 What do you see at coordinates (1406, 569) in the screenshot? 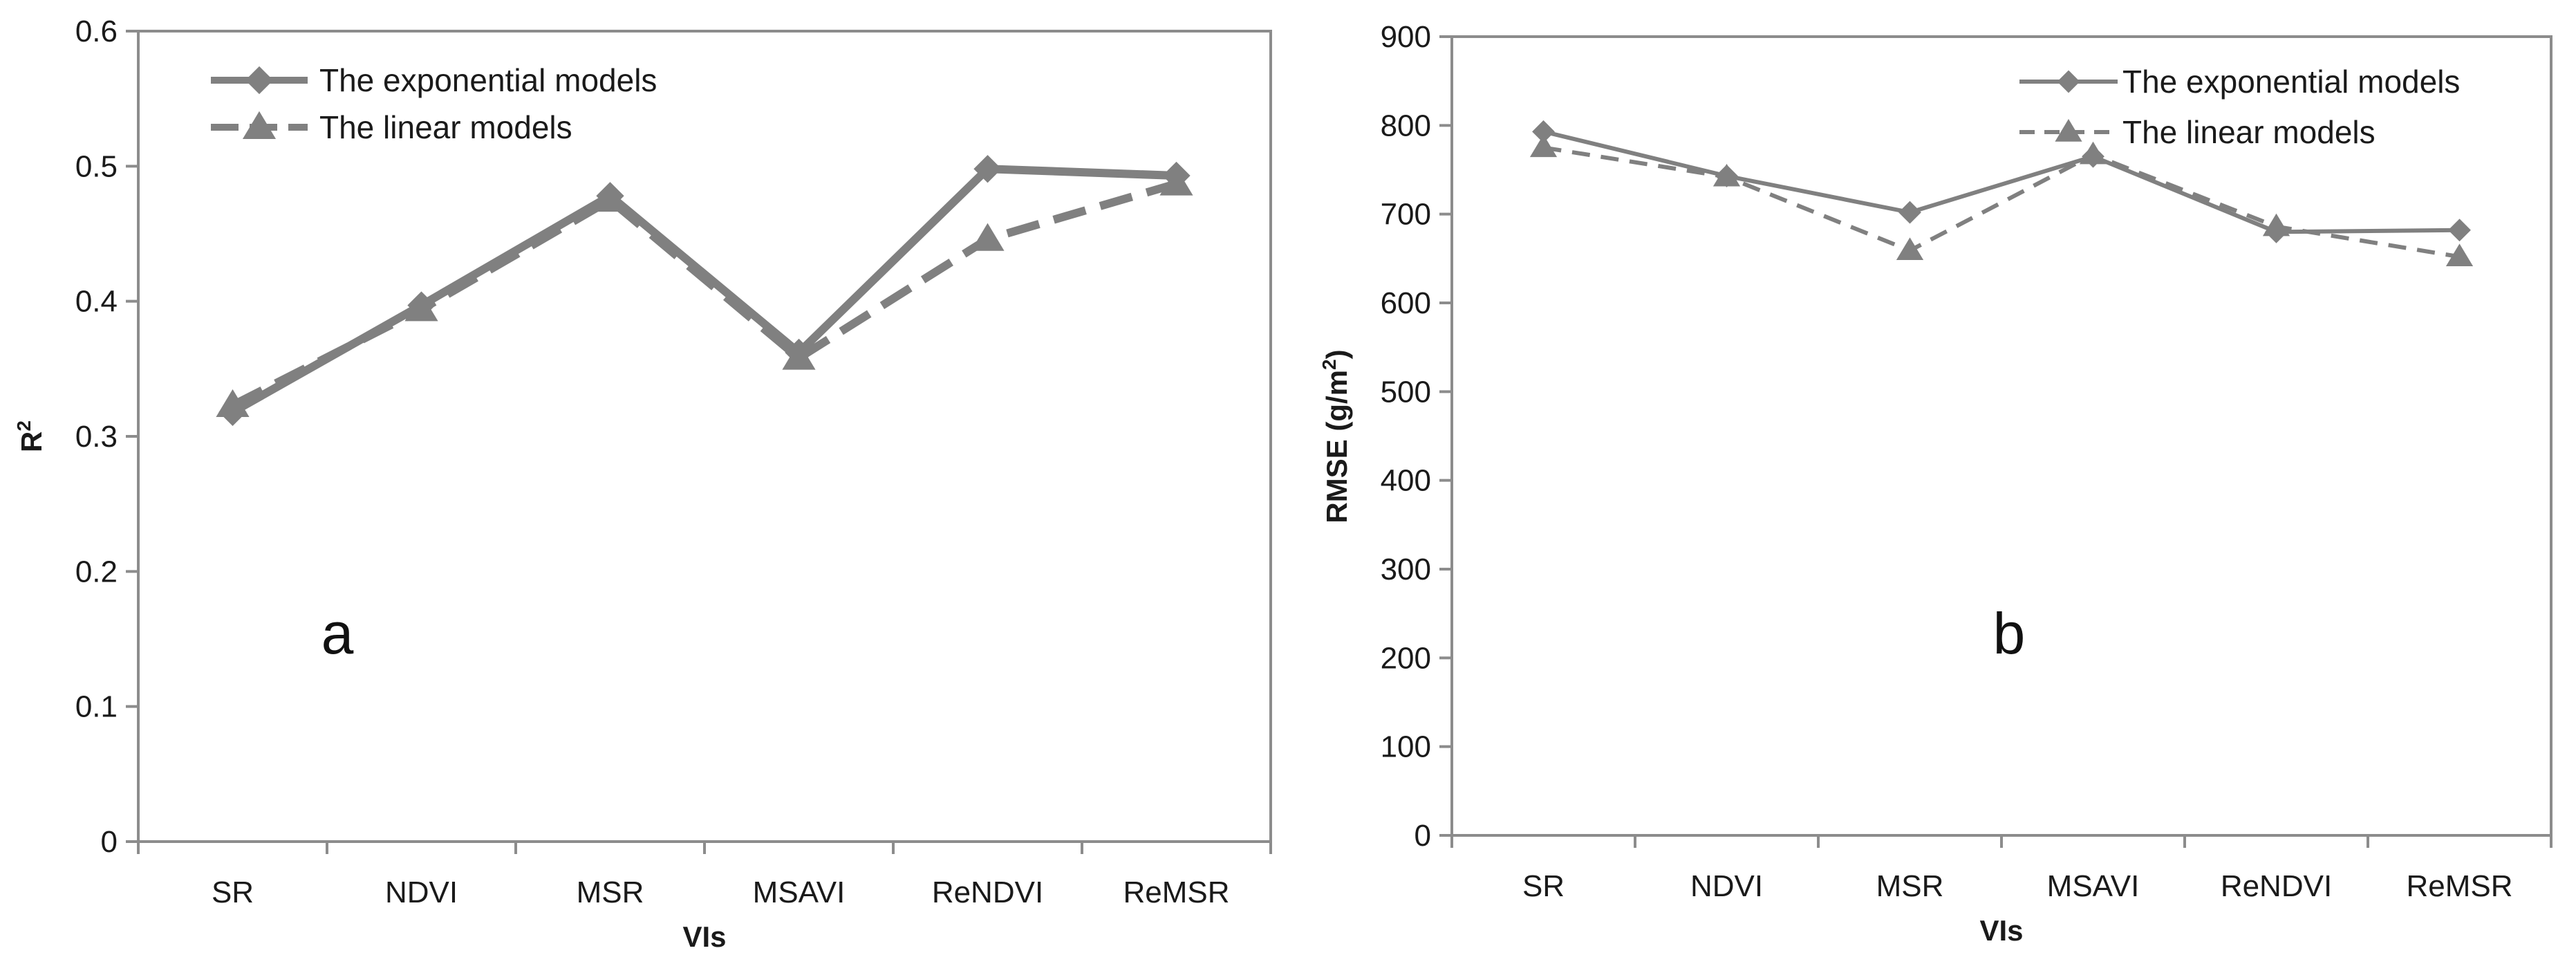
I see `y-tick-label: 300` at bounding box center [1406, 569].